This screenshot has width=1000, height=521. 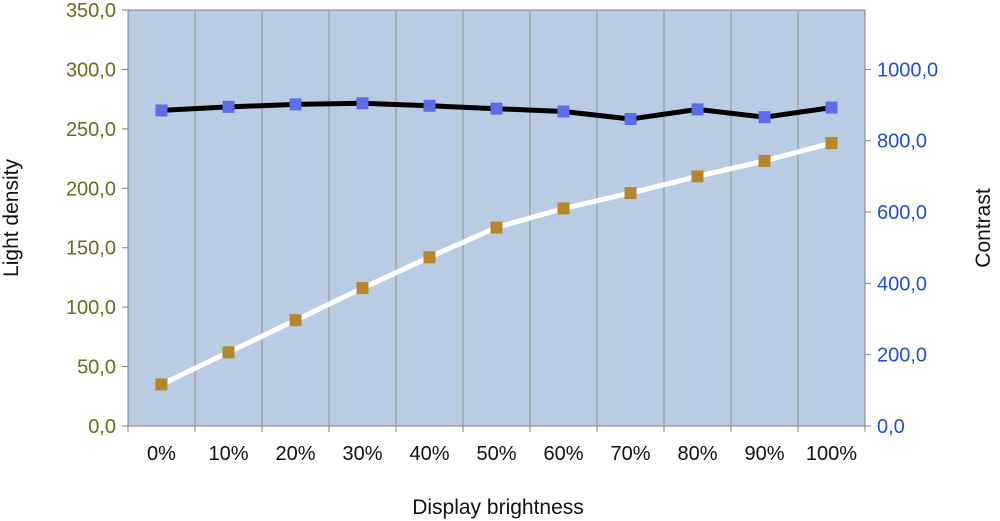 I want to click on x-tick-label: 30%, so click(x=362, y=454).